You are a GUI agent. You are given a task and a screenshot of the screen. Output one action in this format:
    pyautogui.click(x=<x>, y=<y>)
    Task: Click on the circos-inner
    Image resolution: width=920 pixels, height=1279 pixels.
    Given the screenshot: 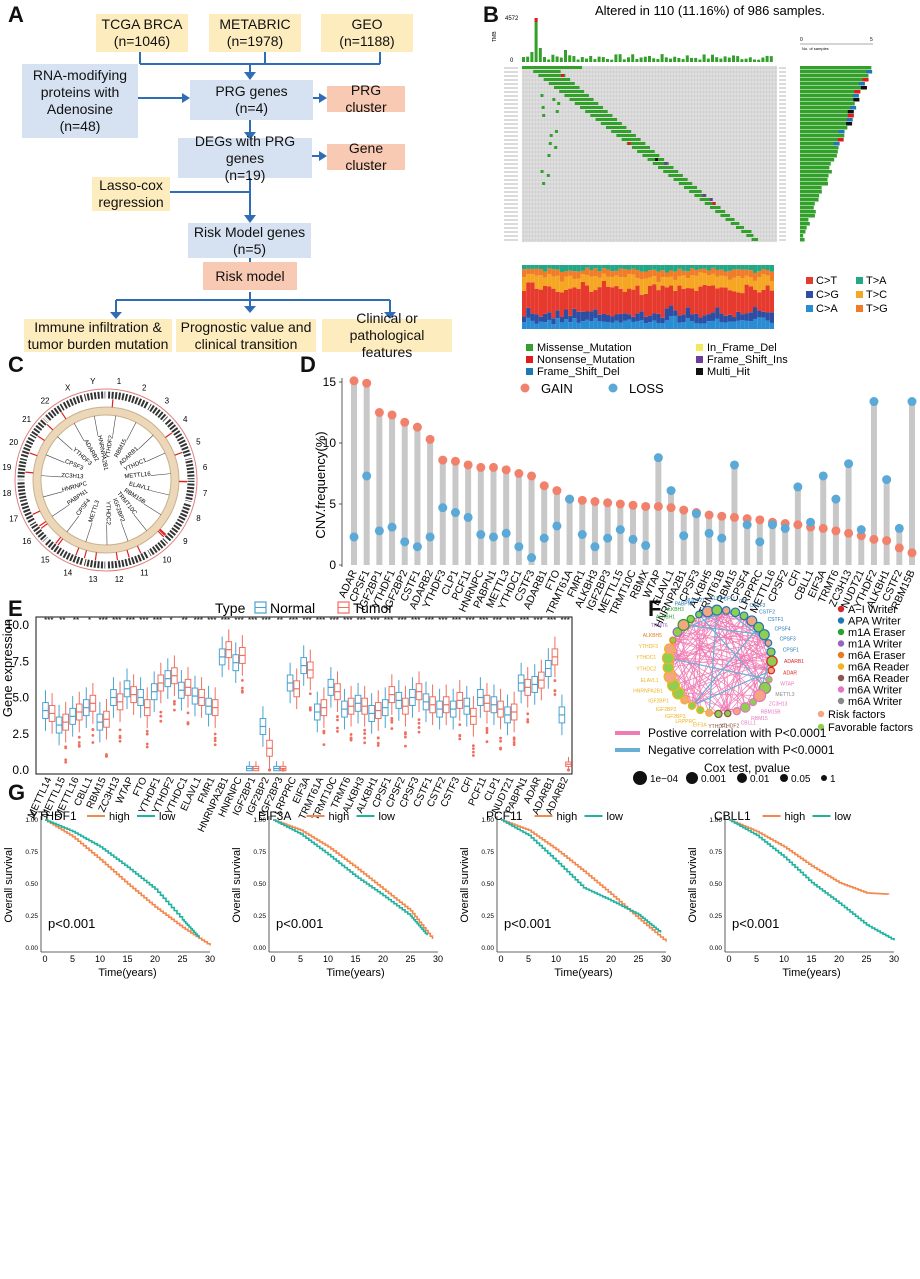 What is the action you would take?
    pyautogui.click(x=106, y=480)
    